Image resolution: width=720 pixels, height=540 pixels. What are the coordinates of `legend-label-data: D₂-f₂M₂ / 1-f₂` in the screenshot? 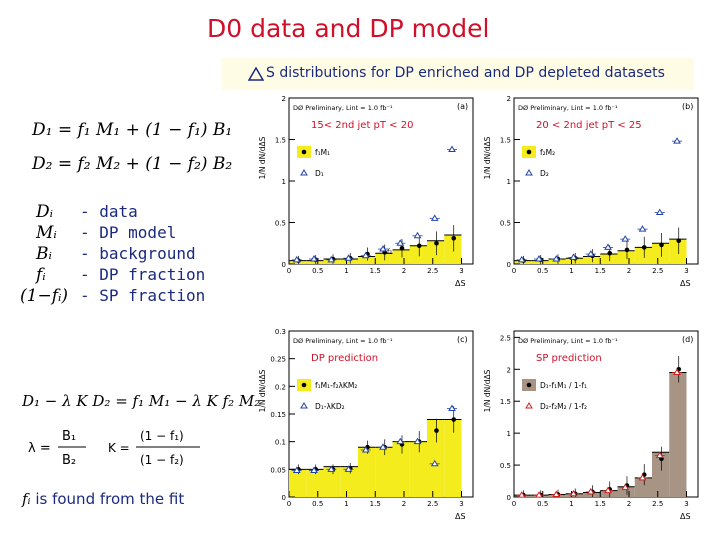 It's located at (563, 406).